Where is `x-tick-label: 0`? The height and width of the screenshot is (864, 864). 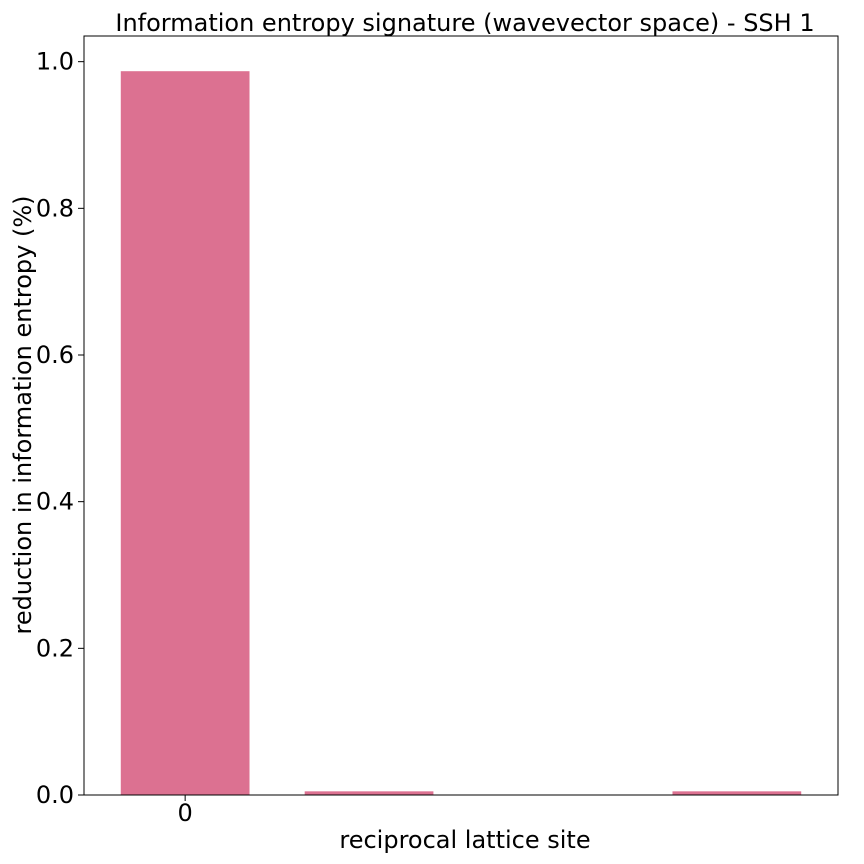 x-tick-label: 0 is located at coordinates (185, 813).